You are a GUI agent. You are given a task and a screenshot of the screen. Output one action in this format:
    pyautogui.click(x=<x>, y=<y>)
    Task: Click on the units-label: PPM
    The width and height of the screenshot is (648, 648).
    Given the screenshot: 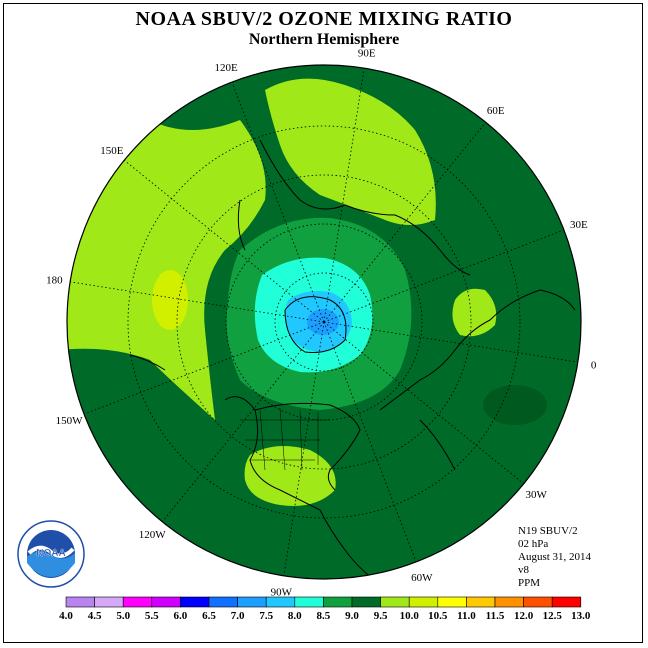 What is the action you would take?
    pyautogui.click(x=529, y=583)
    